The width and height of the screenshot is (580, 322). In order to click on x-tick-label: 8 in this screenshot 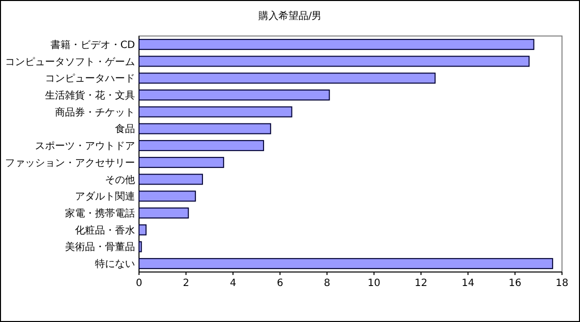, I will do `click(327, 283)`.